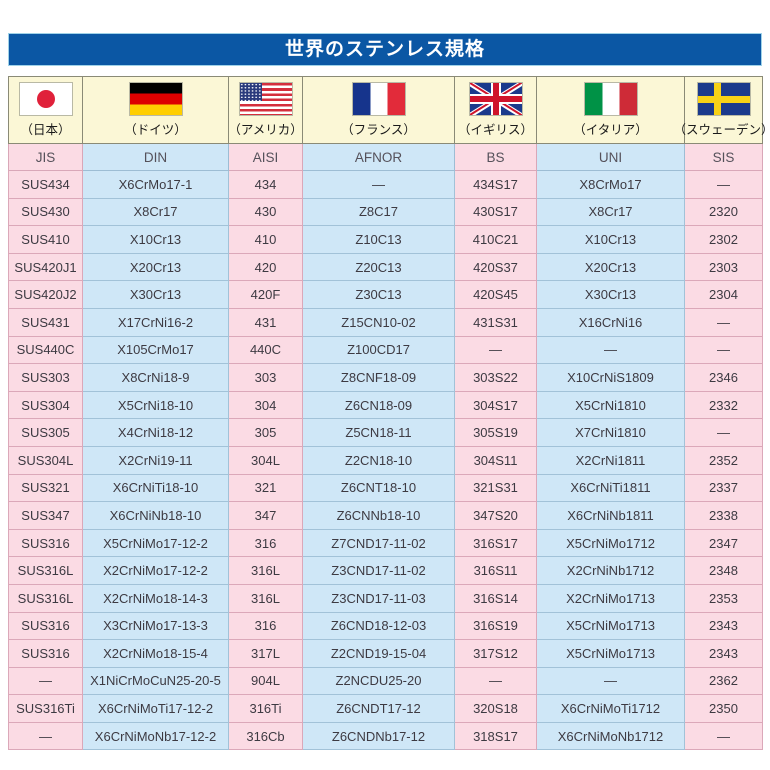  Describe the element at coordinates (265, 157) in the screenshot. I see `standard-name-aisi: AISI` at that location.